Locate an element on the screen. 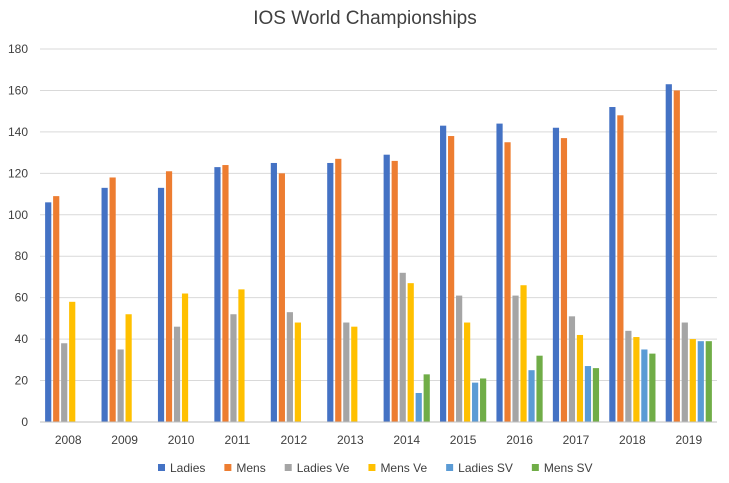 This screenshot has height=483, width=729. bar-mens-2019 is located at coordinates (676, 256).